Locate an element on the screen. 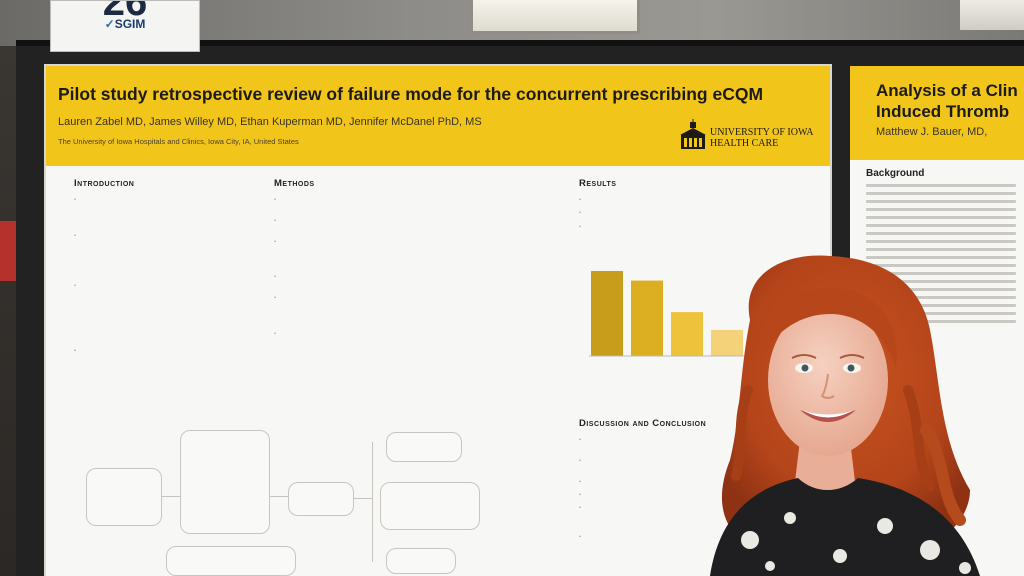 This screenshot has width=1024, height=576. university-logo: UNIVERSITY OF IOWA HEALTH CARE is located at coordinates (750, 139).